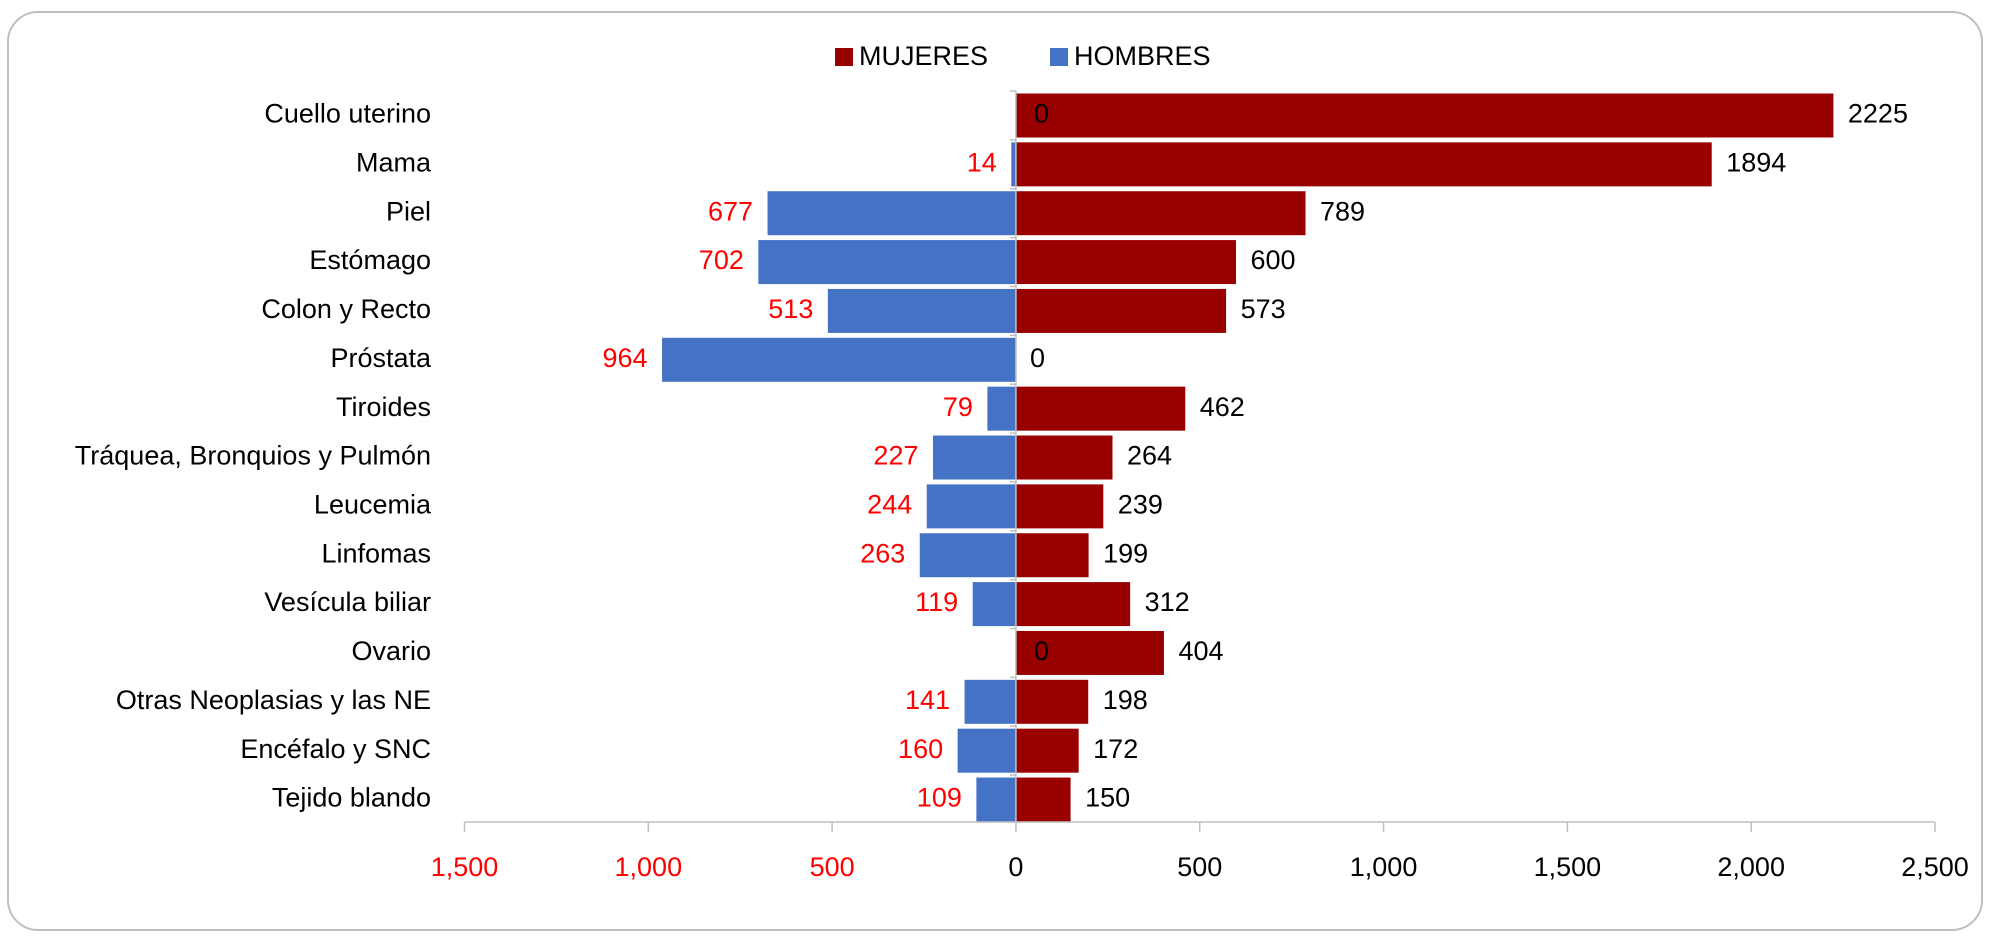 Image resolution: width=1990 pixels, height=939 pixels. What do you see at coordinates (1149, 456) in the screenshot?
I see `data-label: 264` at bounding box center [1149, 456].